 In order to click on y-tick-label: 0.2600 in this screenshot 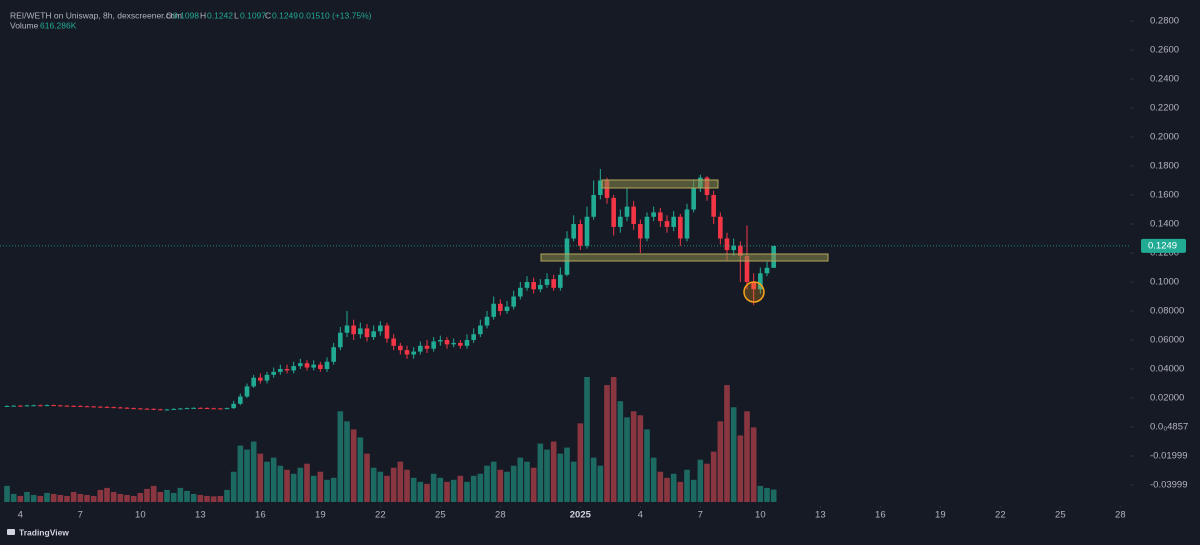, I will do `click(1164, 50)`.